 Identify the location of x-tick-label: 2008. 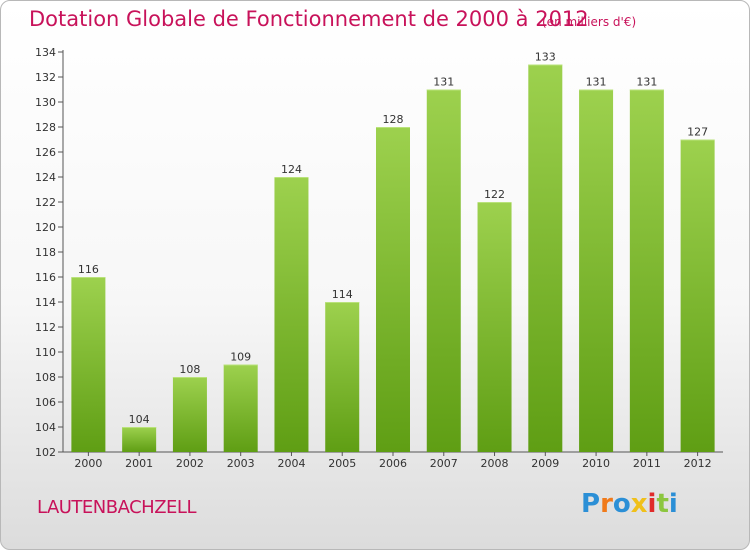
(495, 463).